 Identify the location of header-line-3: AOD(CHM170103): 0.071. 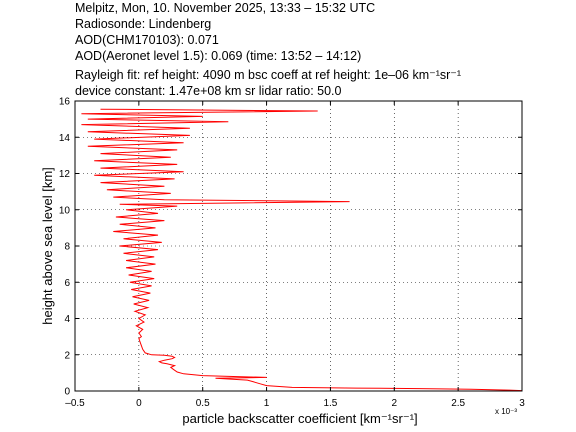
(147, 40).